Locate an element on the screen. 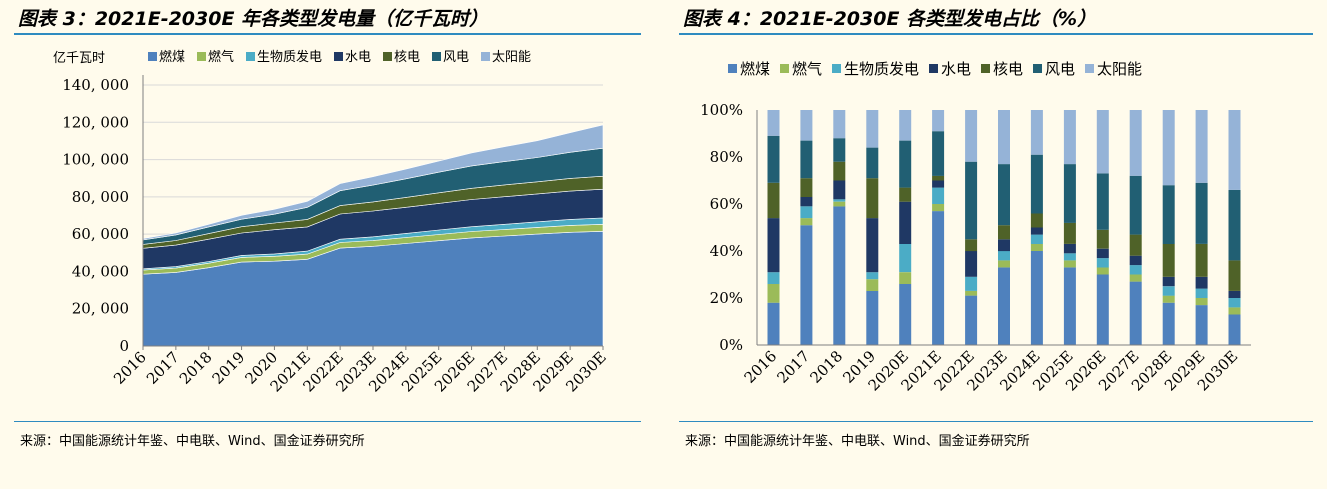 The height and width of the screenshot is (489, 1327). legend-label-太阳能: 太阳能 is located at coordinates (511, 57).